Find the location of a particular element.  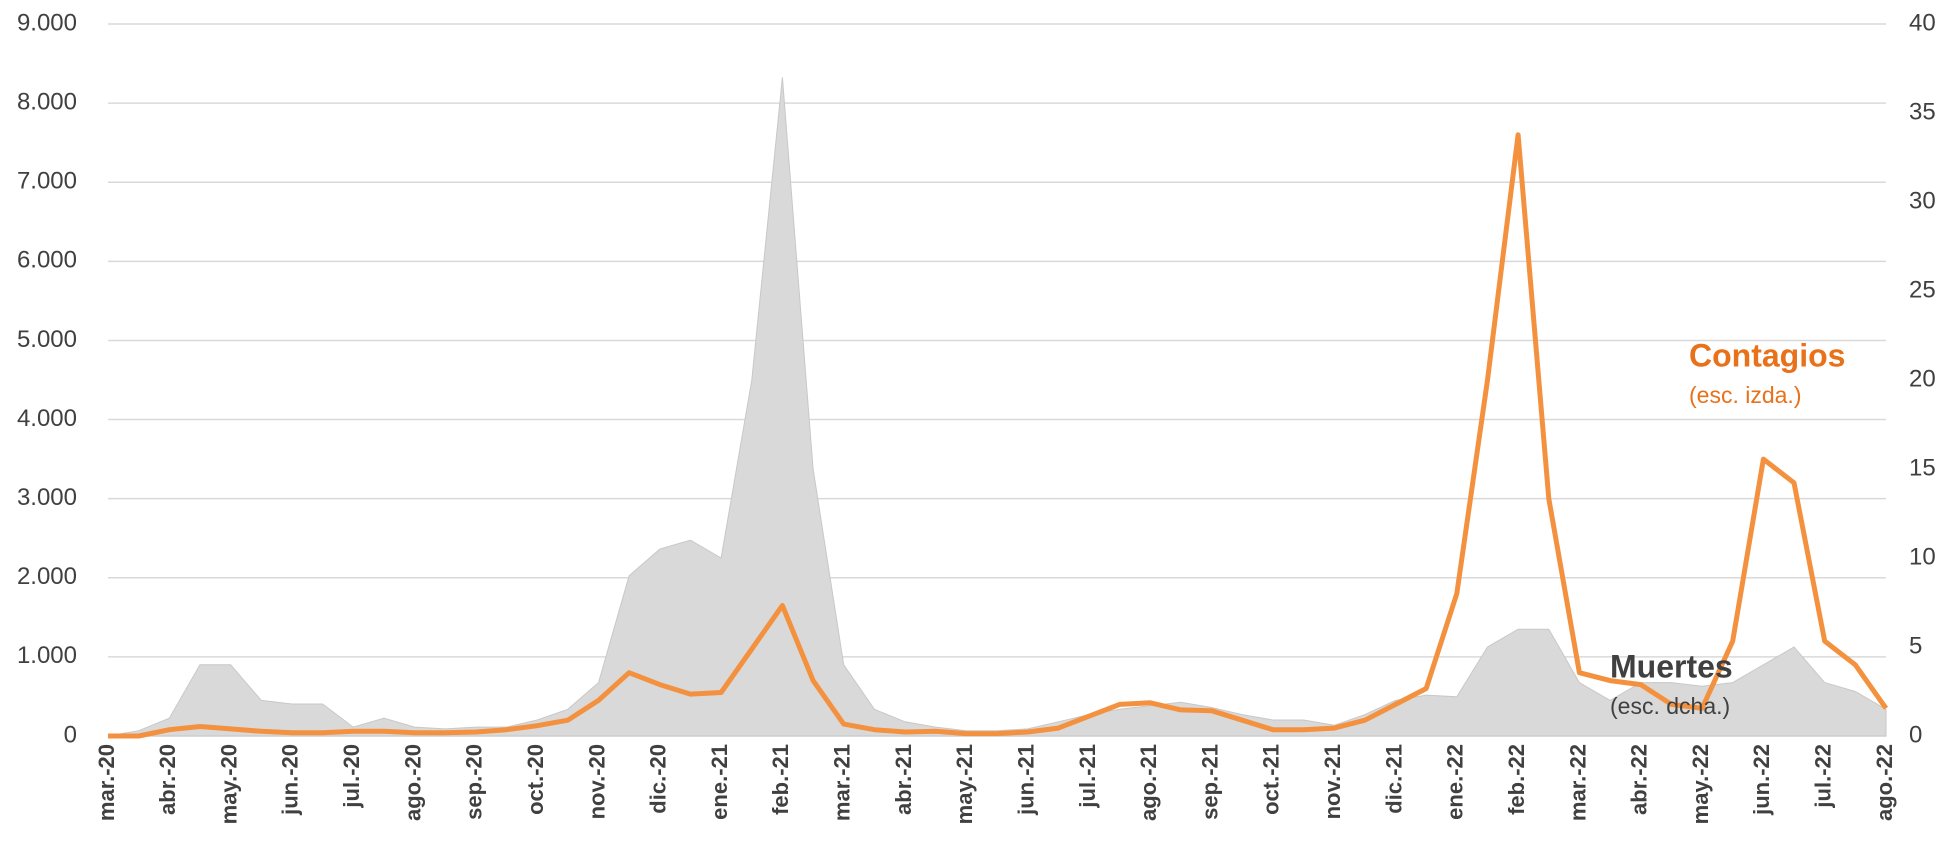

x-tick-label: mar.-22 is located at coordinates (1577, 782).